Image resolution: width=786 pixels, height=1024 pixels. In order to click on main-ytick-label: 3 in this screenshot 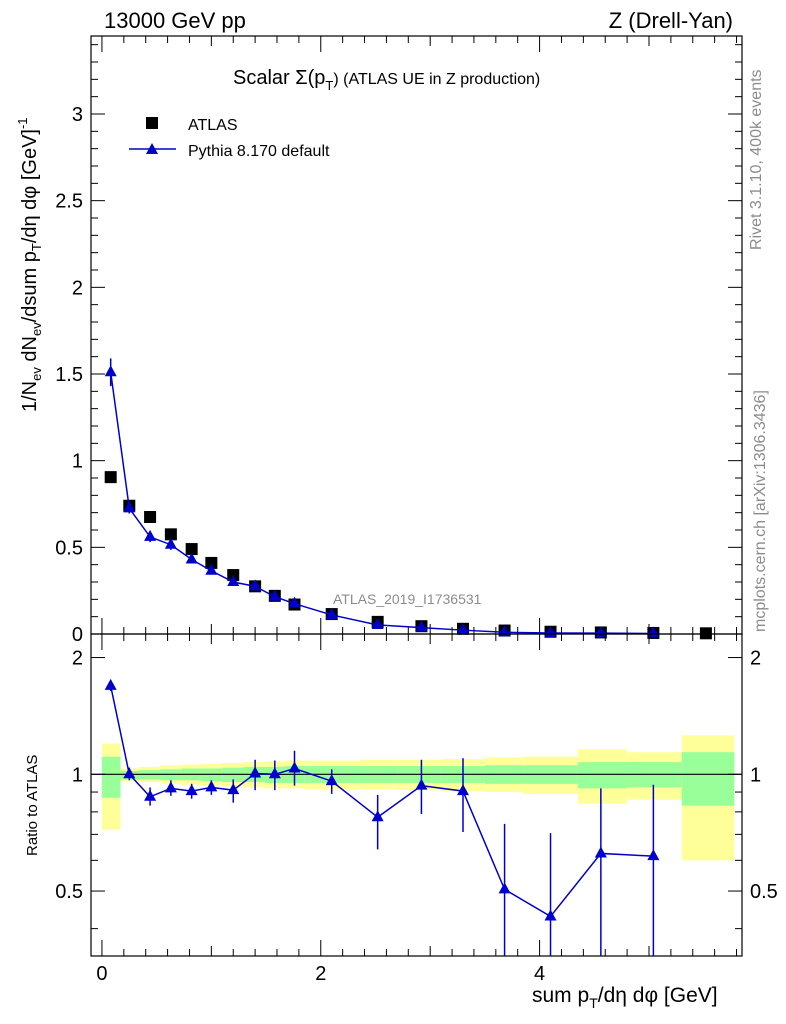, I will do `click(77, 115)`.